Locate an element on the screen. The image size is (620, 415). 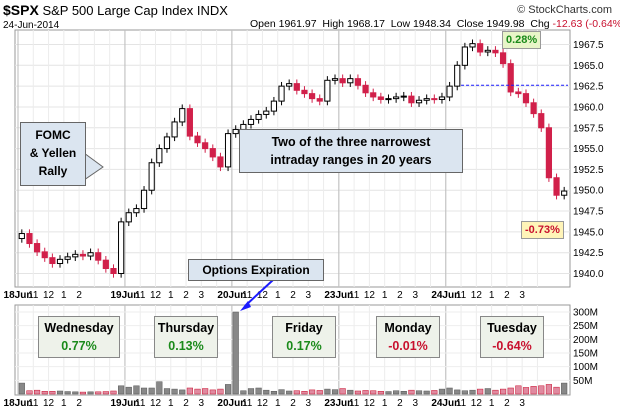
day-label: 19Jun is located at coordinates (124, 295).